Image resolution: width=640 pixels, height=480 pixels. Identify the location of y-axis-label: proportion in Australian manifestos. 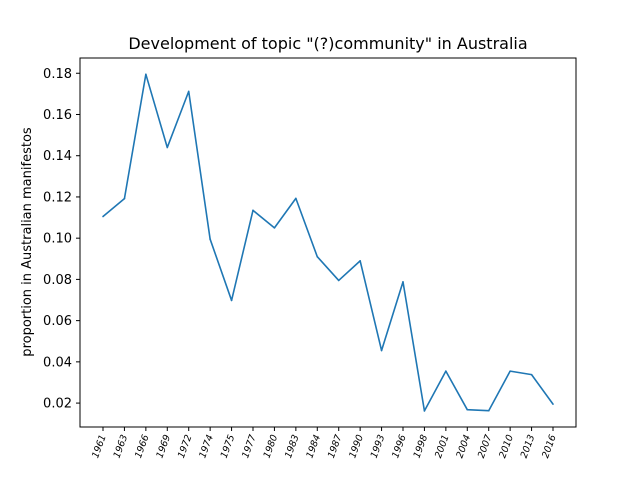
(27, 242).